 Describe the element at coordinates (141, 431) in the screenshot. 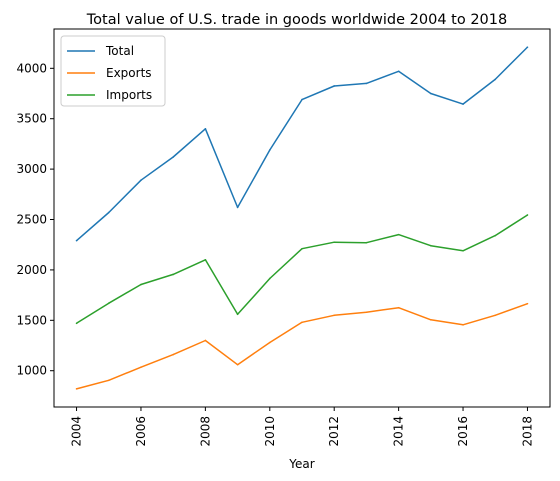

I see `x-tick-label: 2006` at that location.